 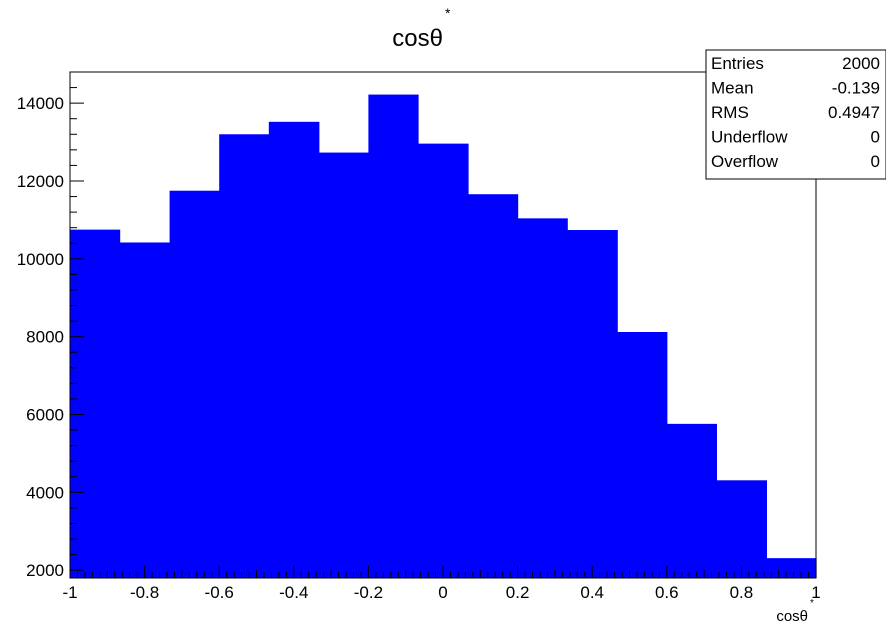 What do you see at coordinates (40, 103) in the screenshot?
I see `y-tick-label: 14000` at bounding box center [40, 103].